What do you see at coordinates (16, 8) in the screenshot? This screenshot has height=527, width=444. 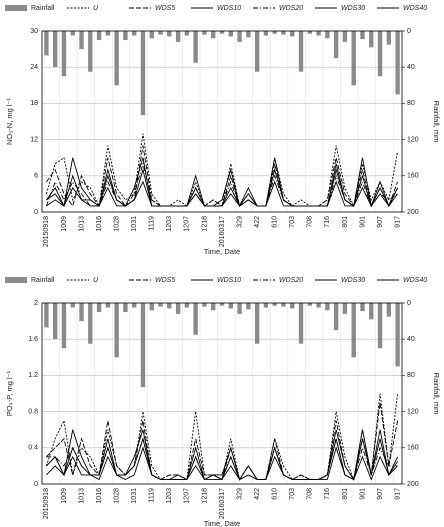 I see `legend-swatch` at bounding box center [16, 8].